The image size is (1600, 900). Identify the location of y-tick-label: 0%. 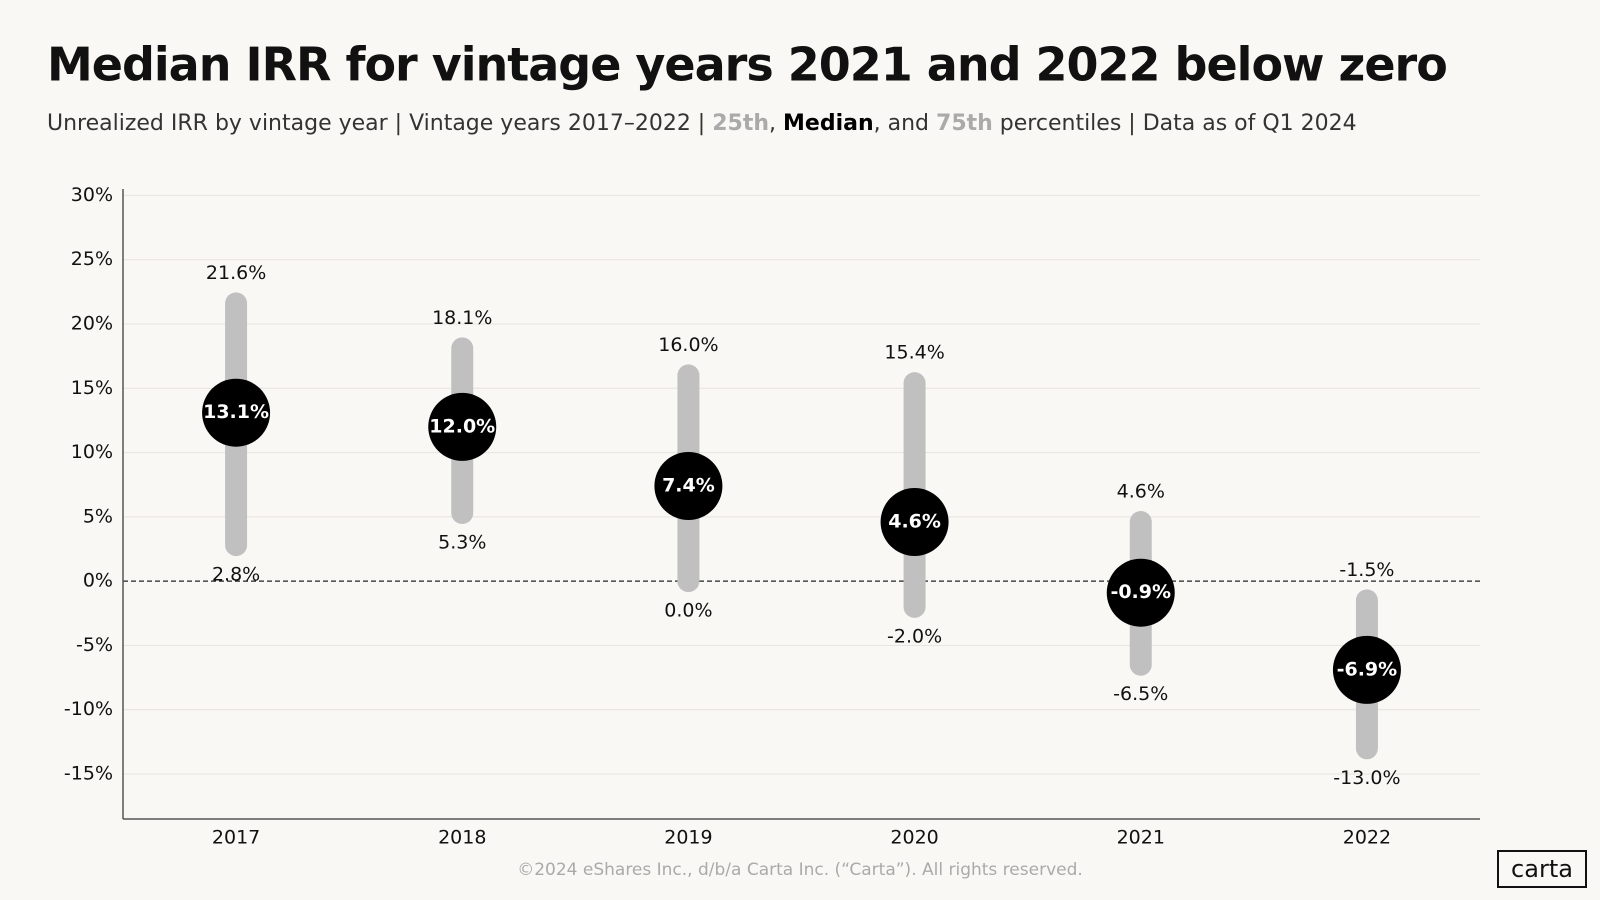
(98, 581).